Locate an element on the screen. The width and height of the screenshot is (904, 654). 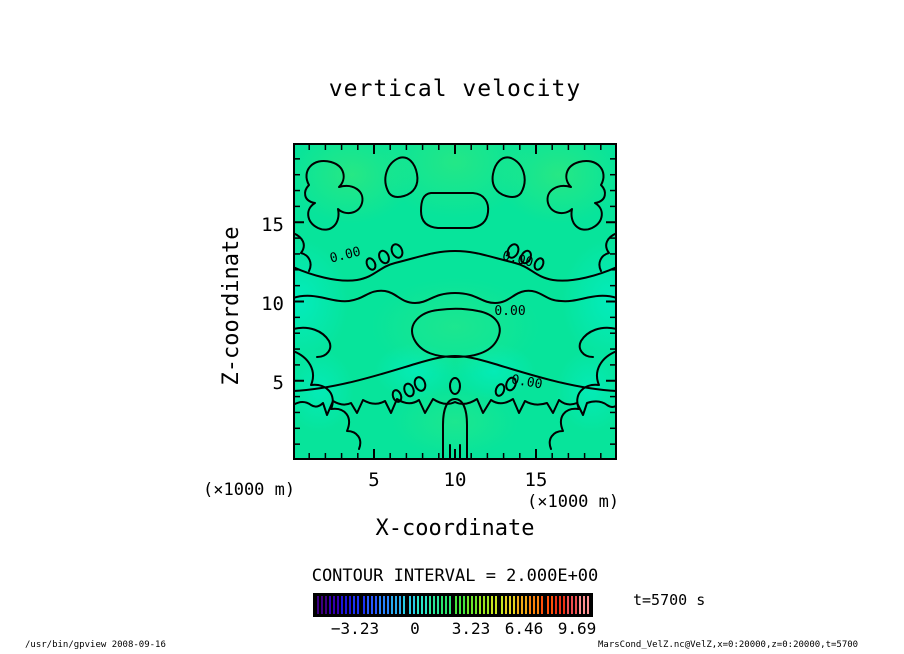
colorbar-tick-label: 6.46 is located at coordinates (524, 628).